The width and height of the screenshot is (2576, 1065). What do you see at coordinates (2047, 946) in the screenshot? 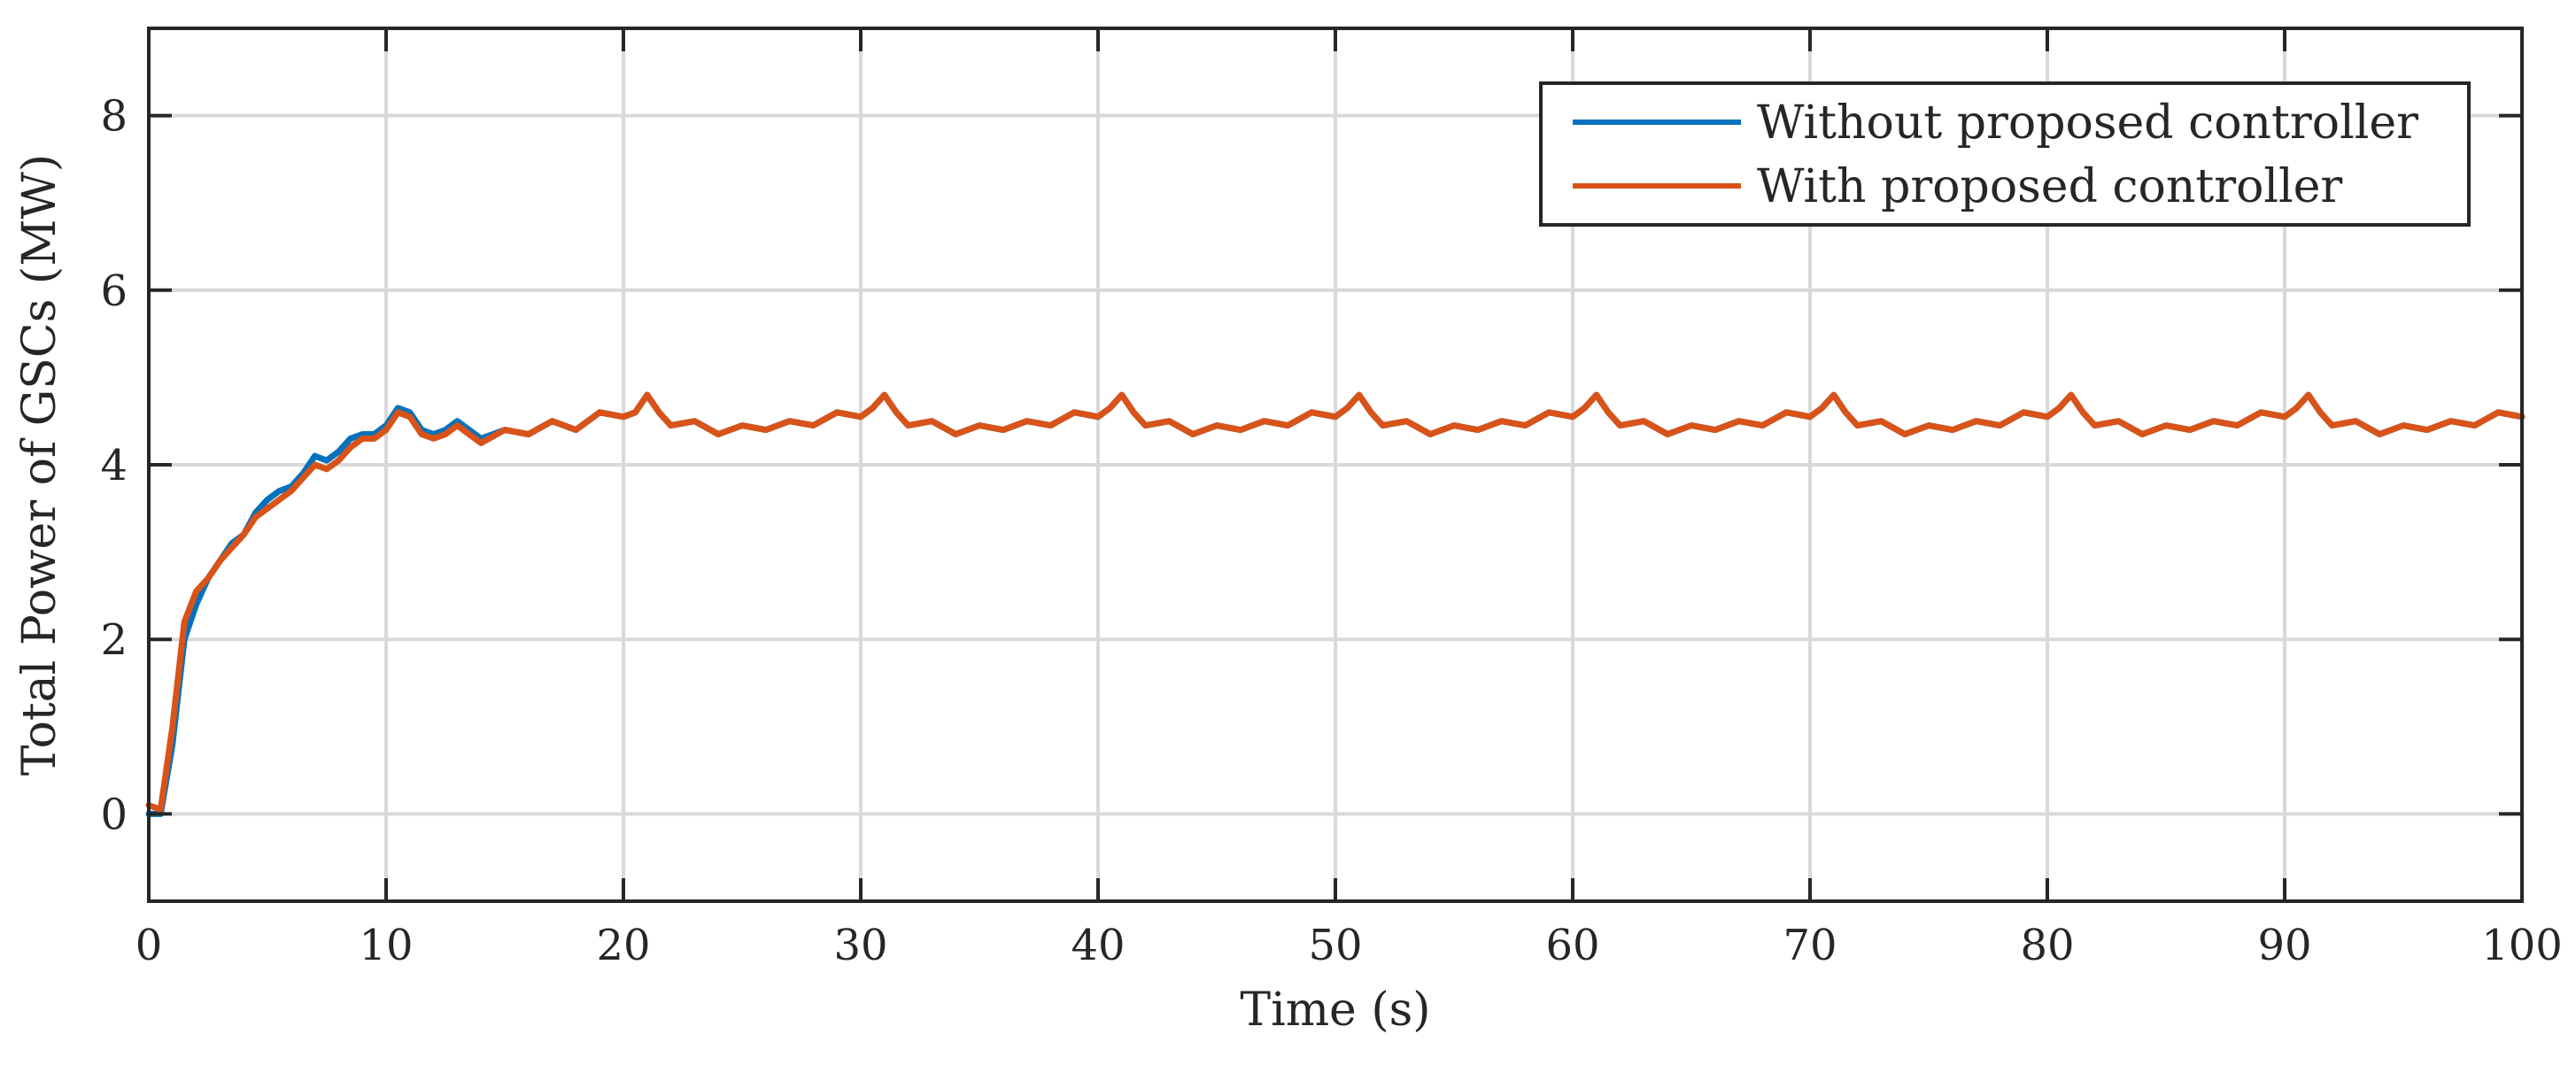
I see `x-tick-label: 80` at bounding box center [2047, 946].